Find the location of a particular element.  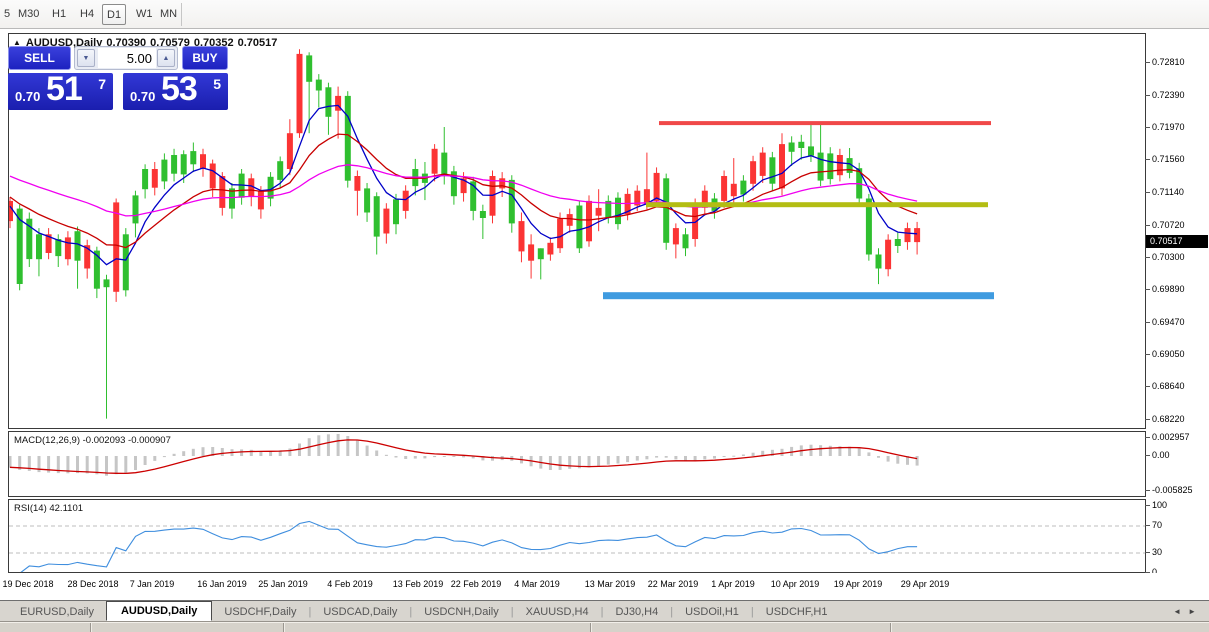

current-price-tag: 0.70517 is located at coordinates (1177, 241).